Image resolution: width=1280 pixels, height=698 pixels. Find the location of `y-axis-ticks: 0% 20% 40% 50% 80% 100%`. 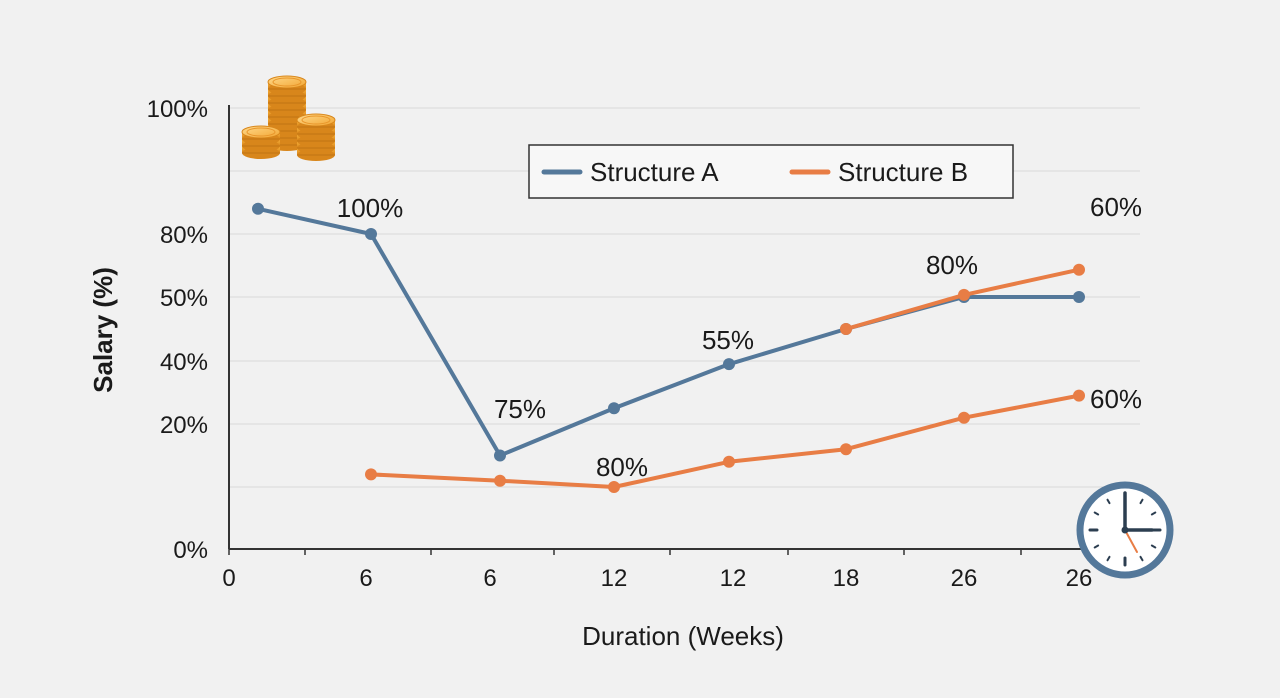

y-axis-ticks: 0% 20% 40% 50% 80% 100% is located at coordinates (177, 330).